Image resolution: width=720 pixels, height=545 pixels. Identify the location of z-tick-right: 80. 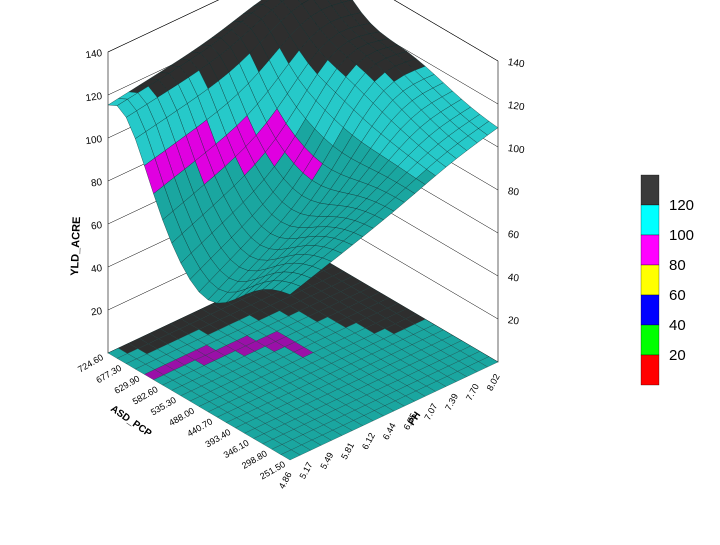
(513, 192).